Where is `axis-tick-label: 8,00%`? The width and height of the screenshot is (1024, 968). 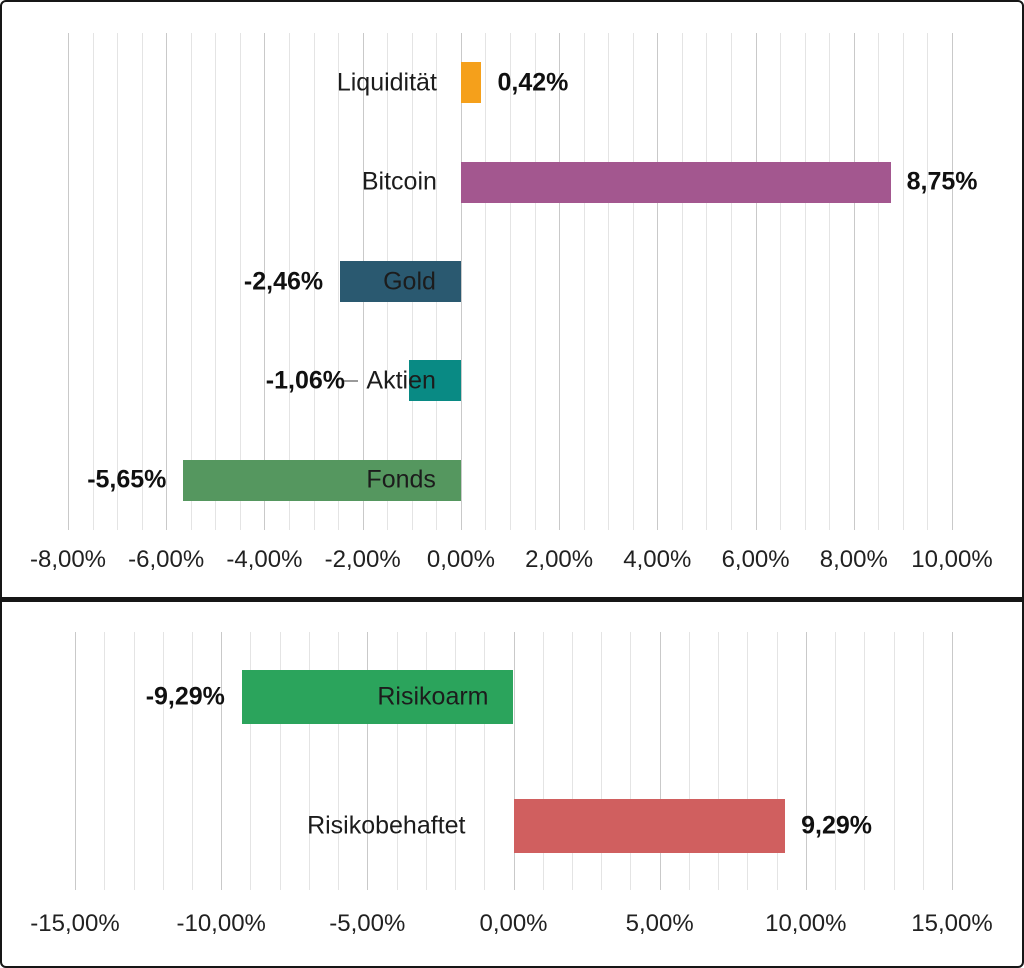
axis-tick-label: 8,00% is located at coordinates (853, 559).